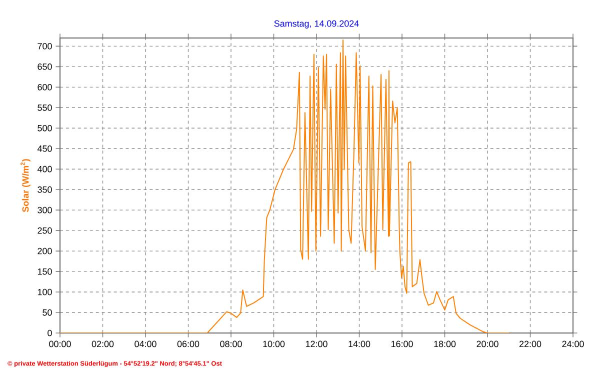 This screenshot has height=384, width=592. What do you see at coordinates (44, 169) in the screenshot?
I see `y-tick-label: 400` at bounding box center [44, 169].